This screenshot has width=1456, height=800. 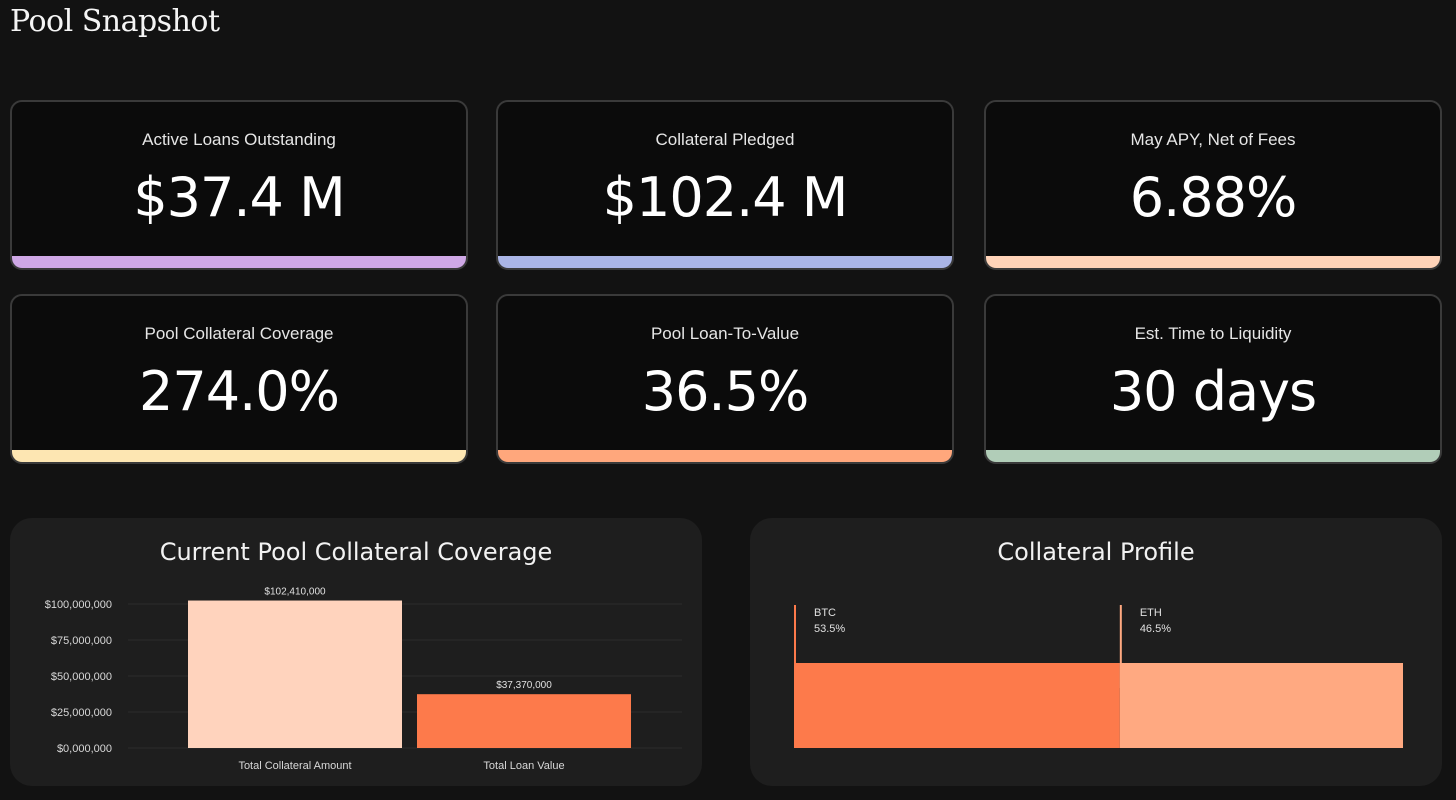 I want to click on kpi-label: Est. Time to Liquidity, so click(x=1213, y=333).